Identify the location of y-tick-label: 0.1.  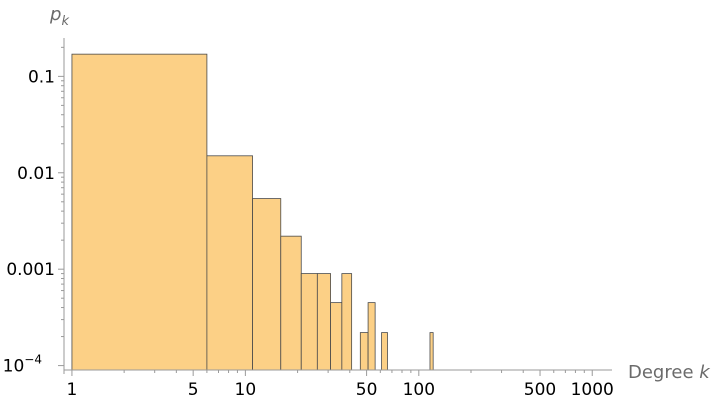
(41, 77).